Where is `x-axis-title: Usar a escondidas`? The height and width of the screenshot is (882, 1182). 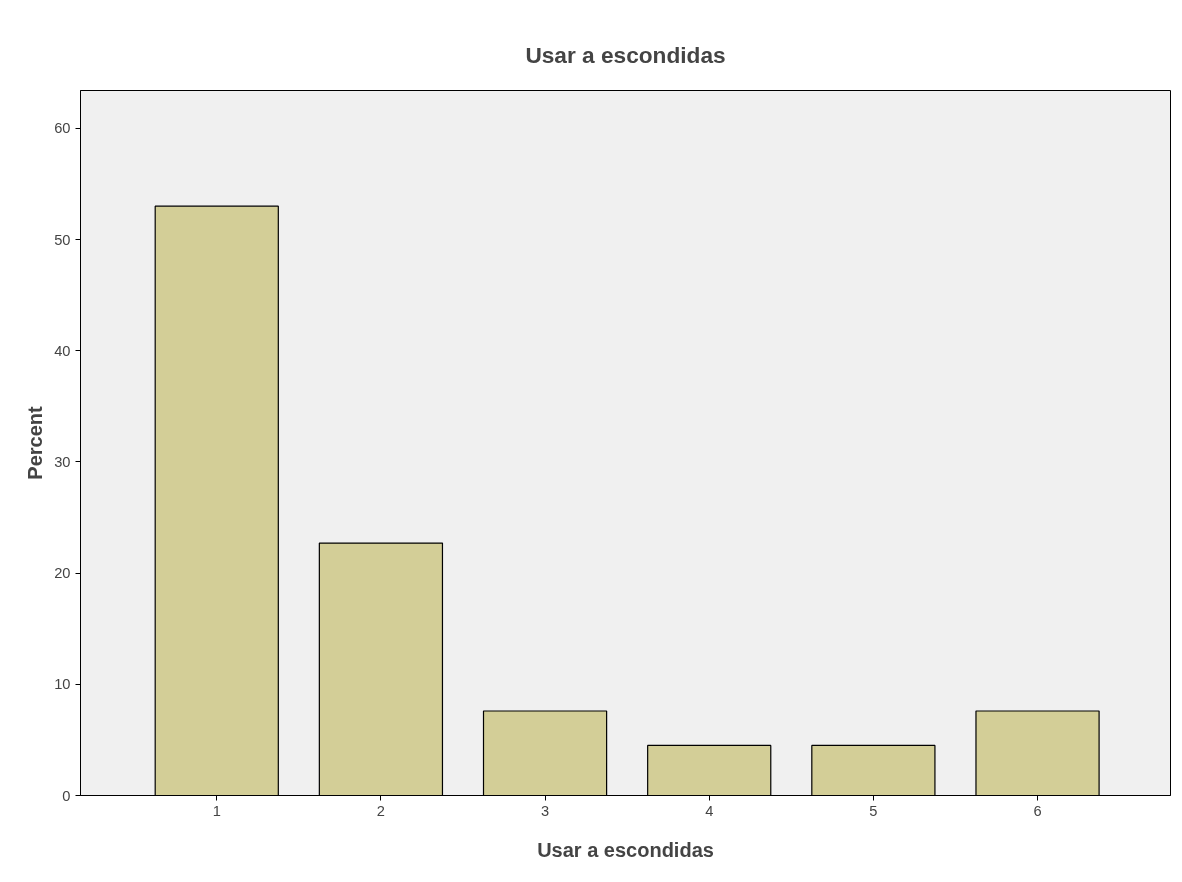 x-axis-title: Usar a escondidas is located at coordinates (625, 849).